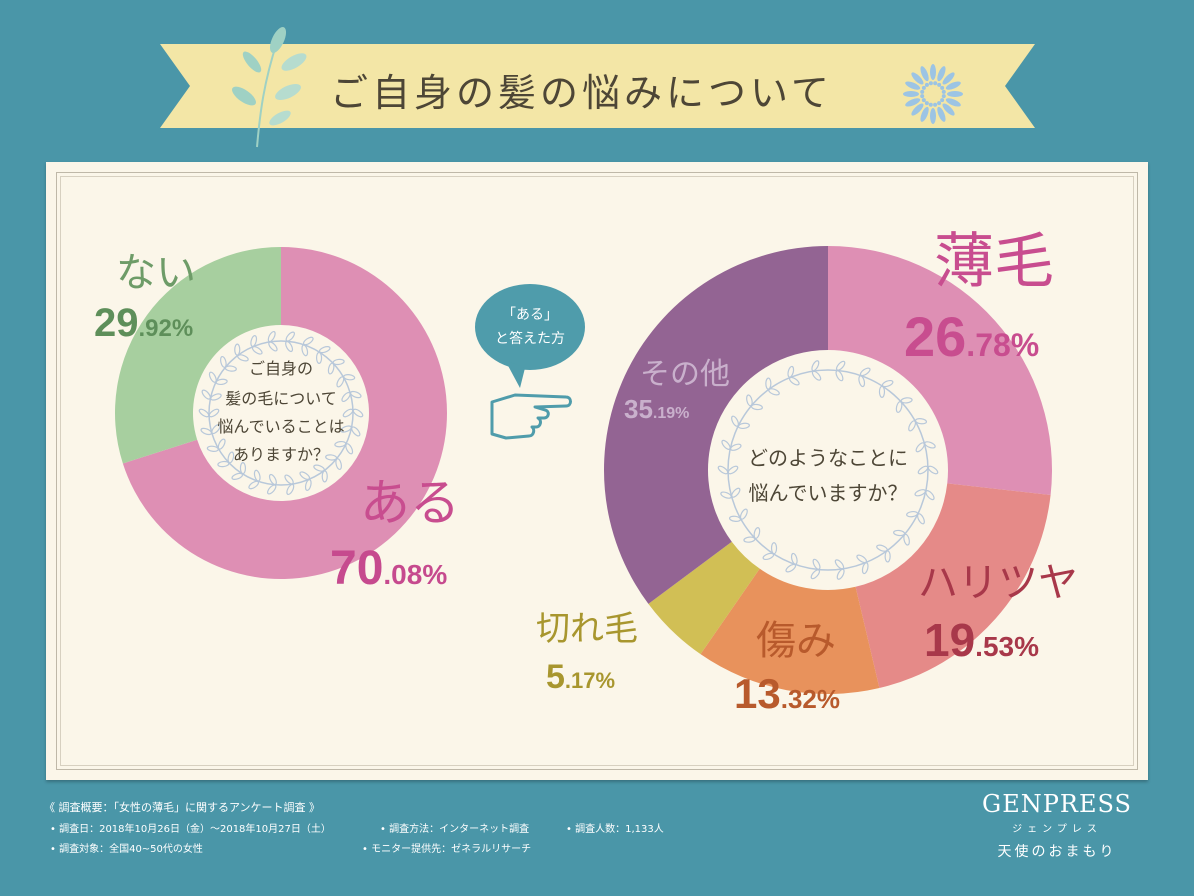 Image resolution: width=1194 pixels, height=896 pixels. What do you see at coordinates (531, 416) in the screenshot?
I see `pointing-hand-icon` at bounding box center [531, 416].